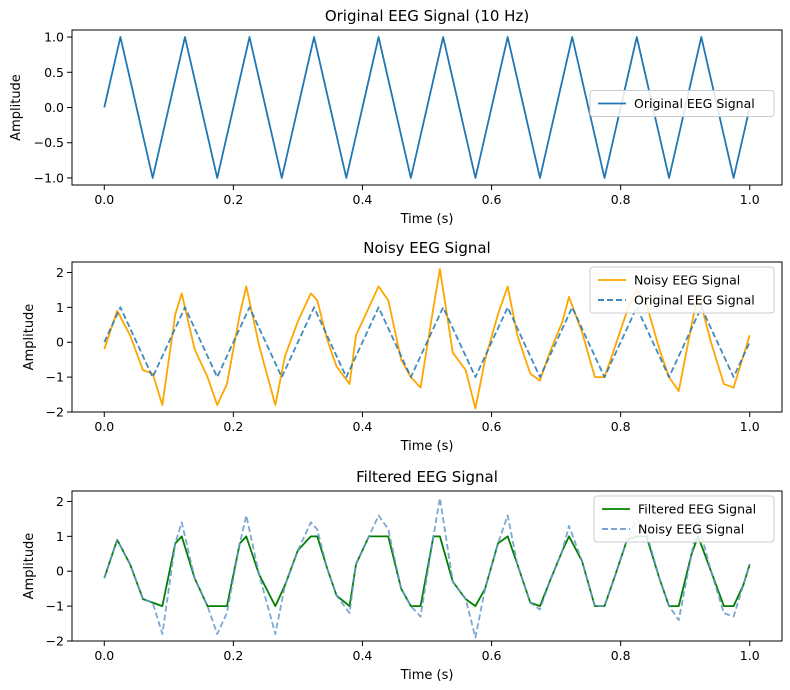 The image size is (790, 690). Describe the element at coordinates (54, 72) in the screenshot. I see `y-tick-label: 0.5` at that location.